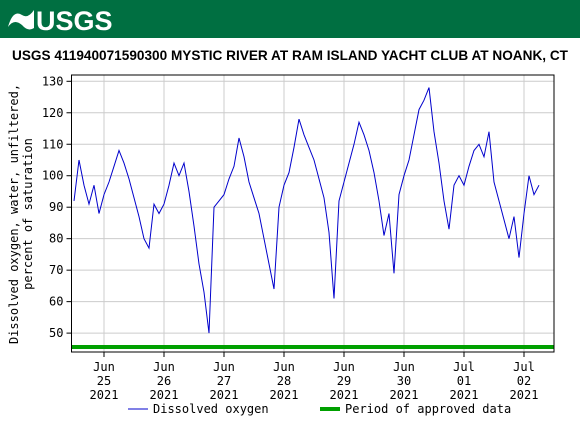  Describe the element at coordinates (56, 207) in the screenshot. I see `y-tick-label: 90` at that location.